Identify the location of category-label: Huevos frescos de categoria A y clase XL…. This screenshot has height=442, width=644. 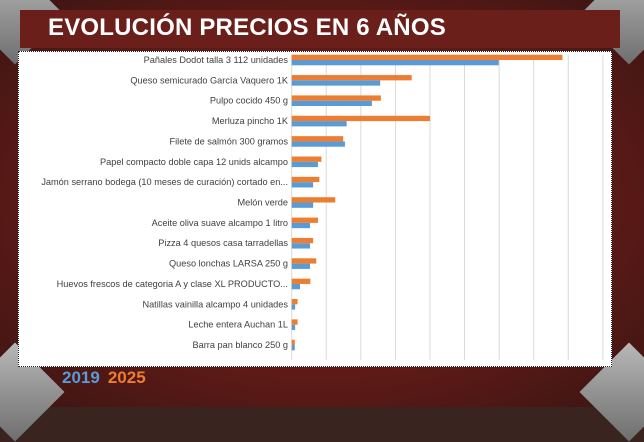
(172, 284).